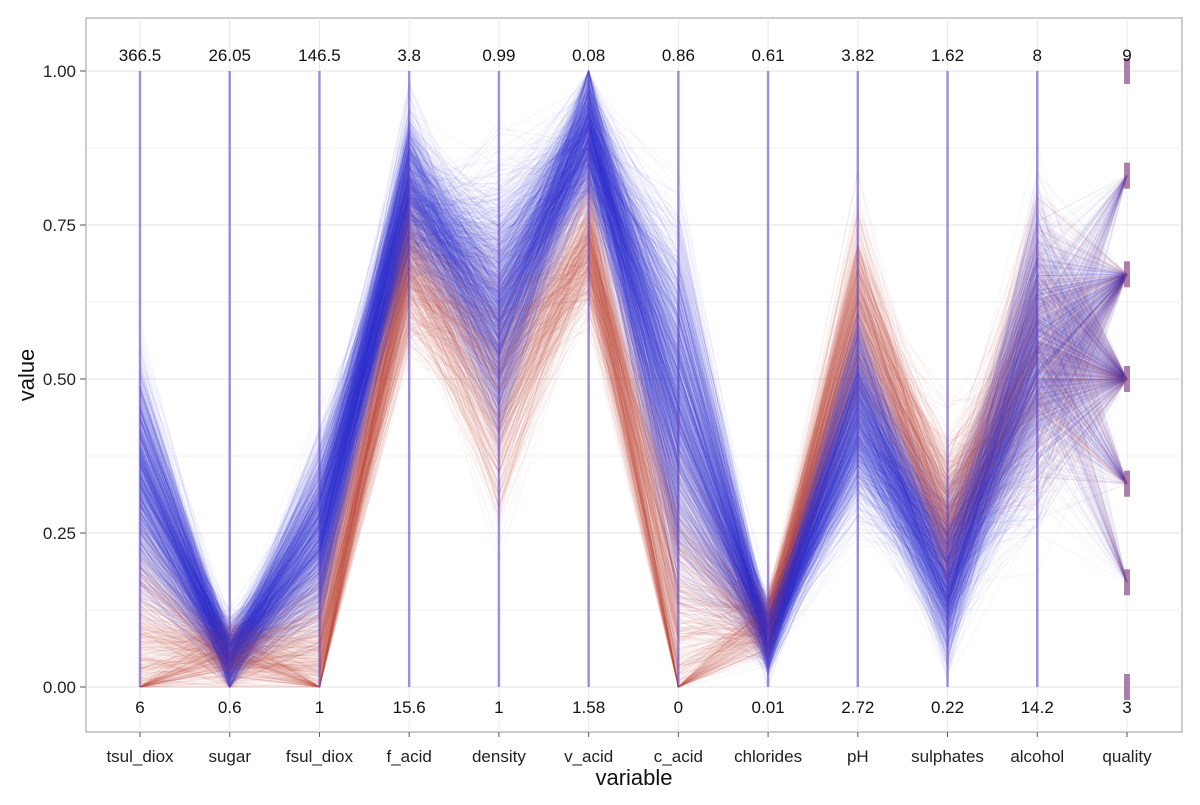  What do you see at coordinates (1037, 55) in the screenshot?
I see `axis-max-label: 8` at bounding box center [1037, 55].